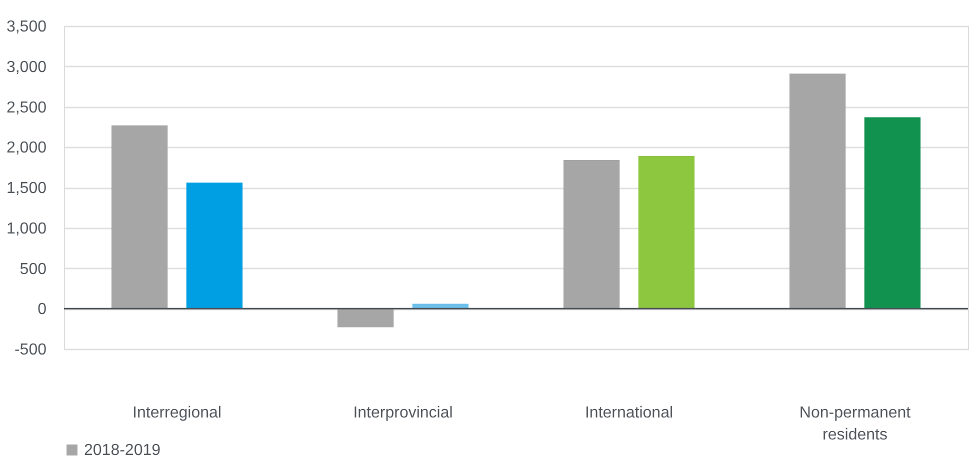  What do you see at coordinates (26, 148) in the screenshot?
I see `y-tick-label: 2,000` at bounding box center [26, 148].